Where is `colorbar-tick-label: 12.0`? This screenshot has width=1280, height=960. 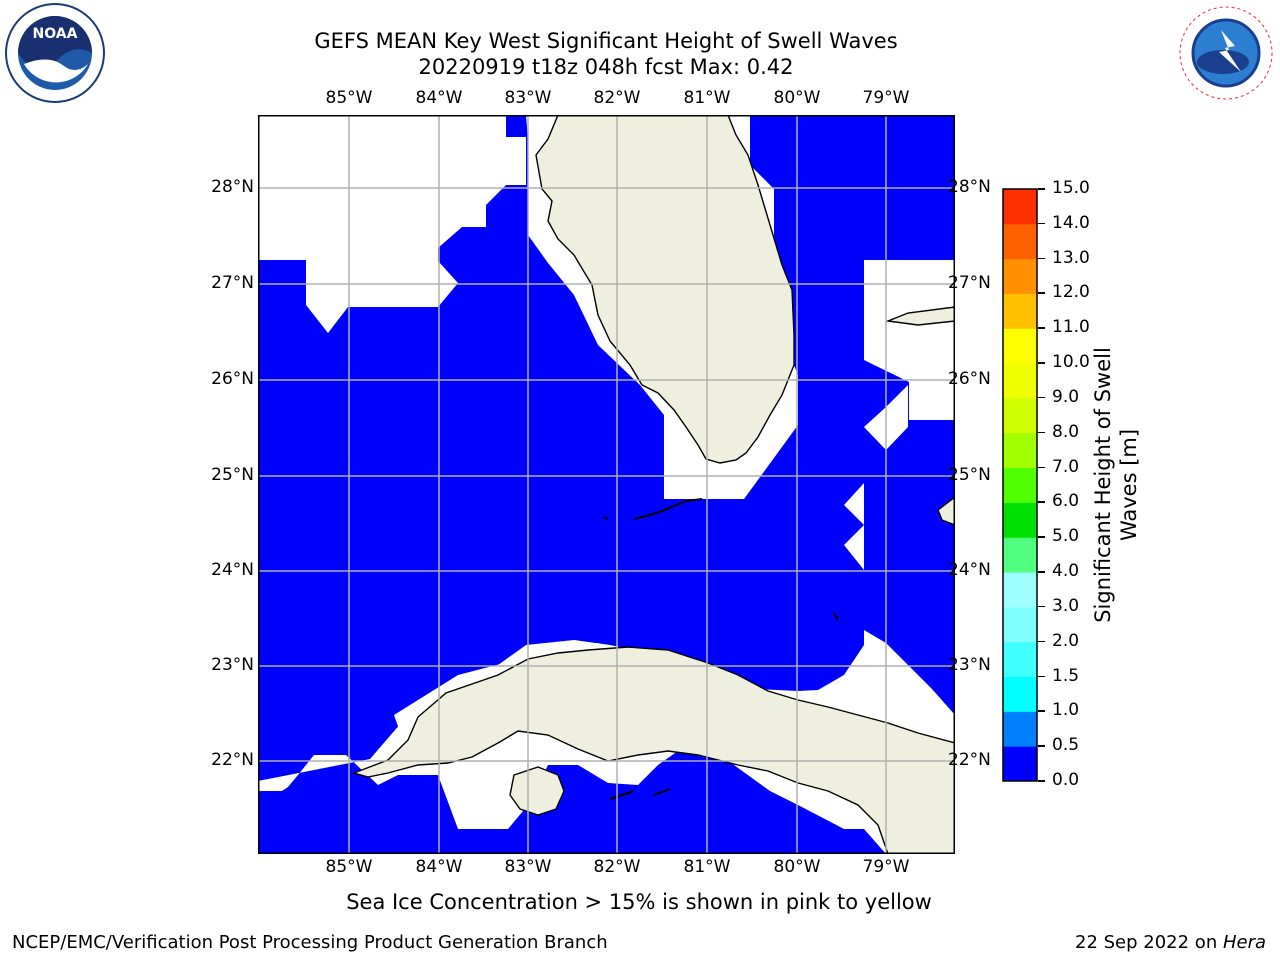
colorbar-tick-label: 12.0 is located at coordinates (1071, 292).